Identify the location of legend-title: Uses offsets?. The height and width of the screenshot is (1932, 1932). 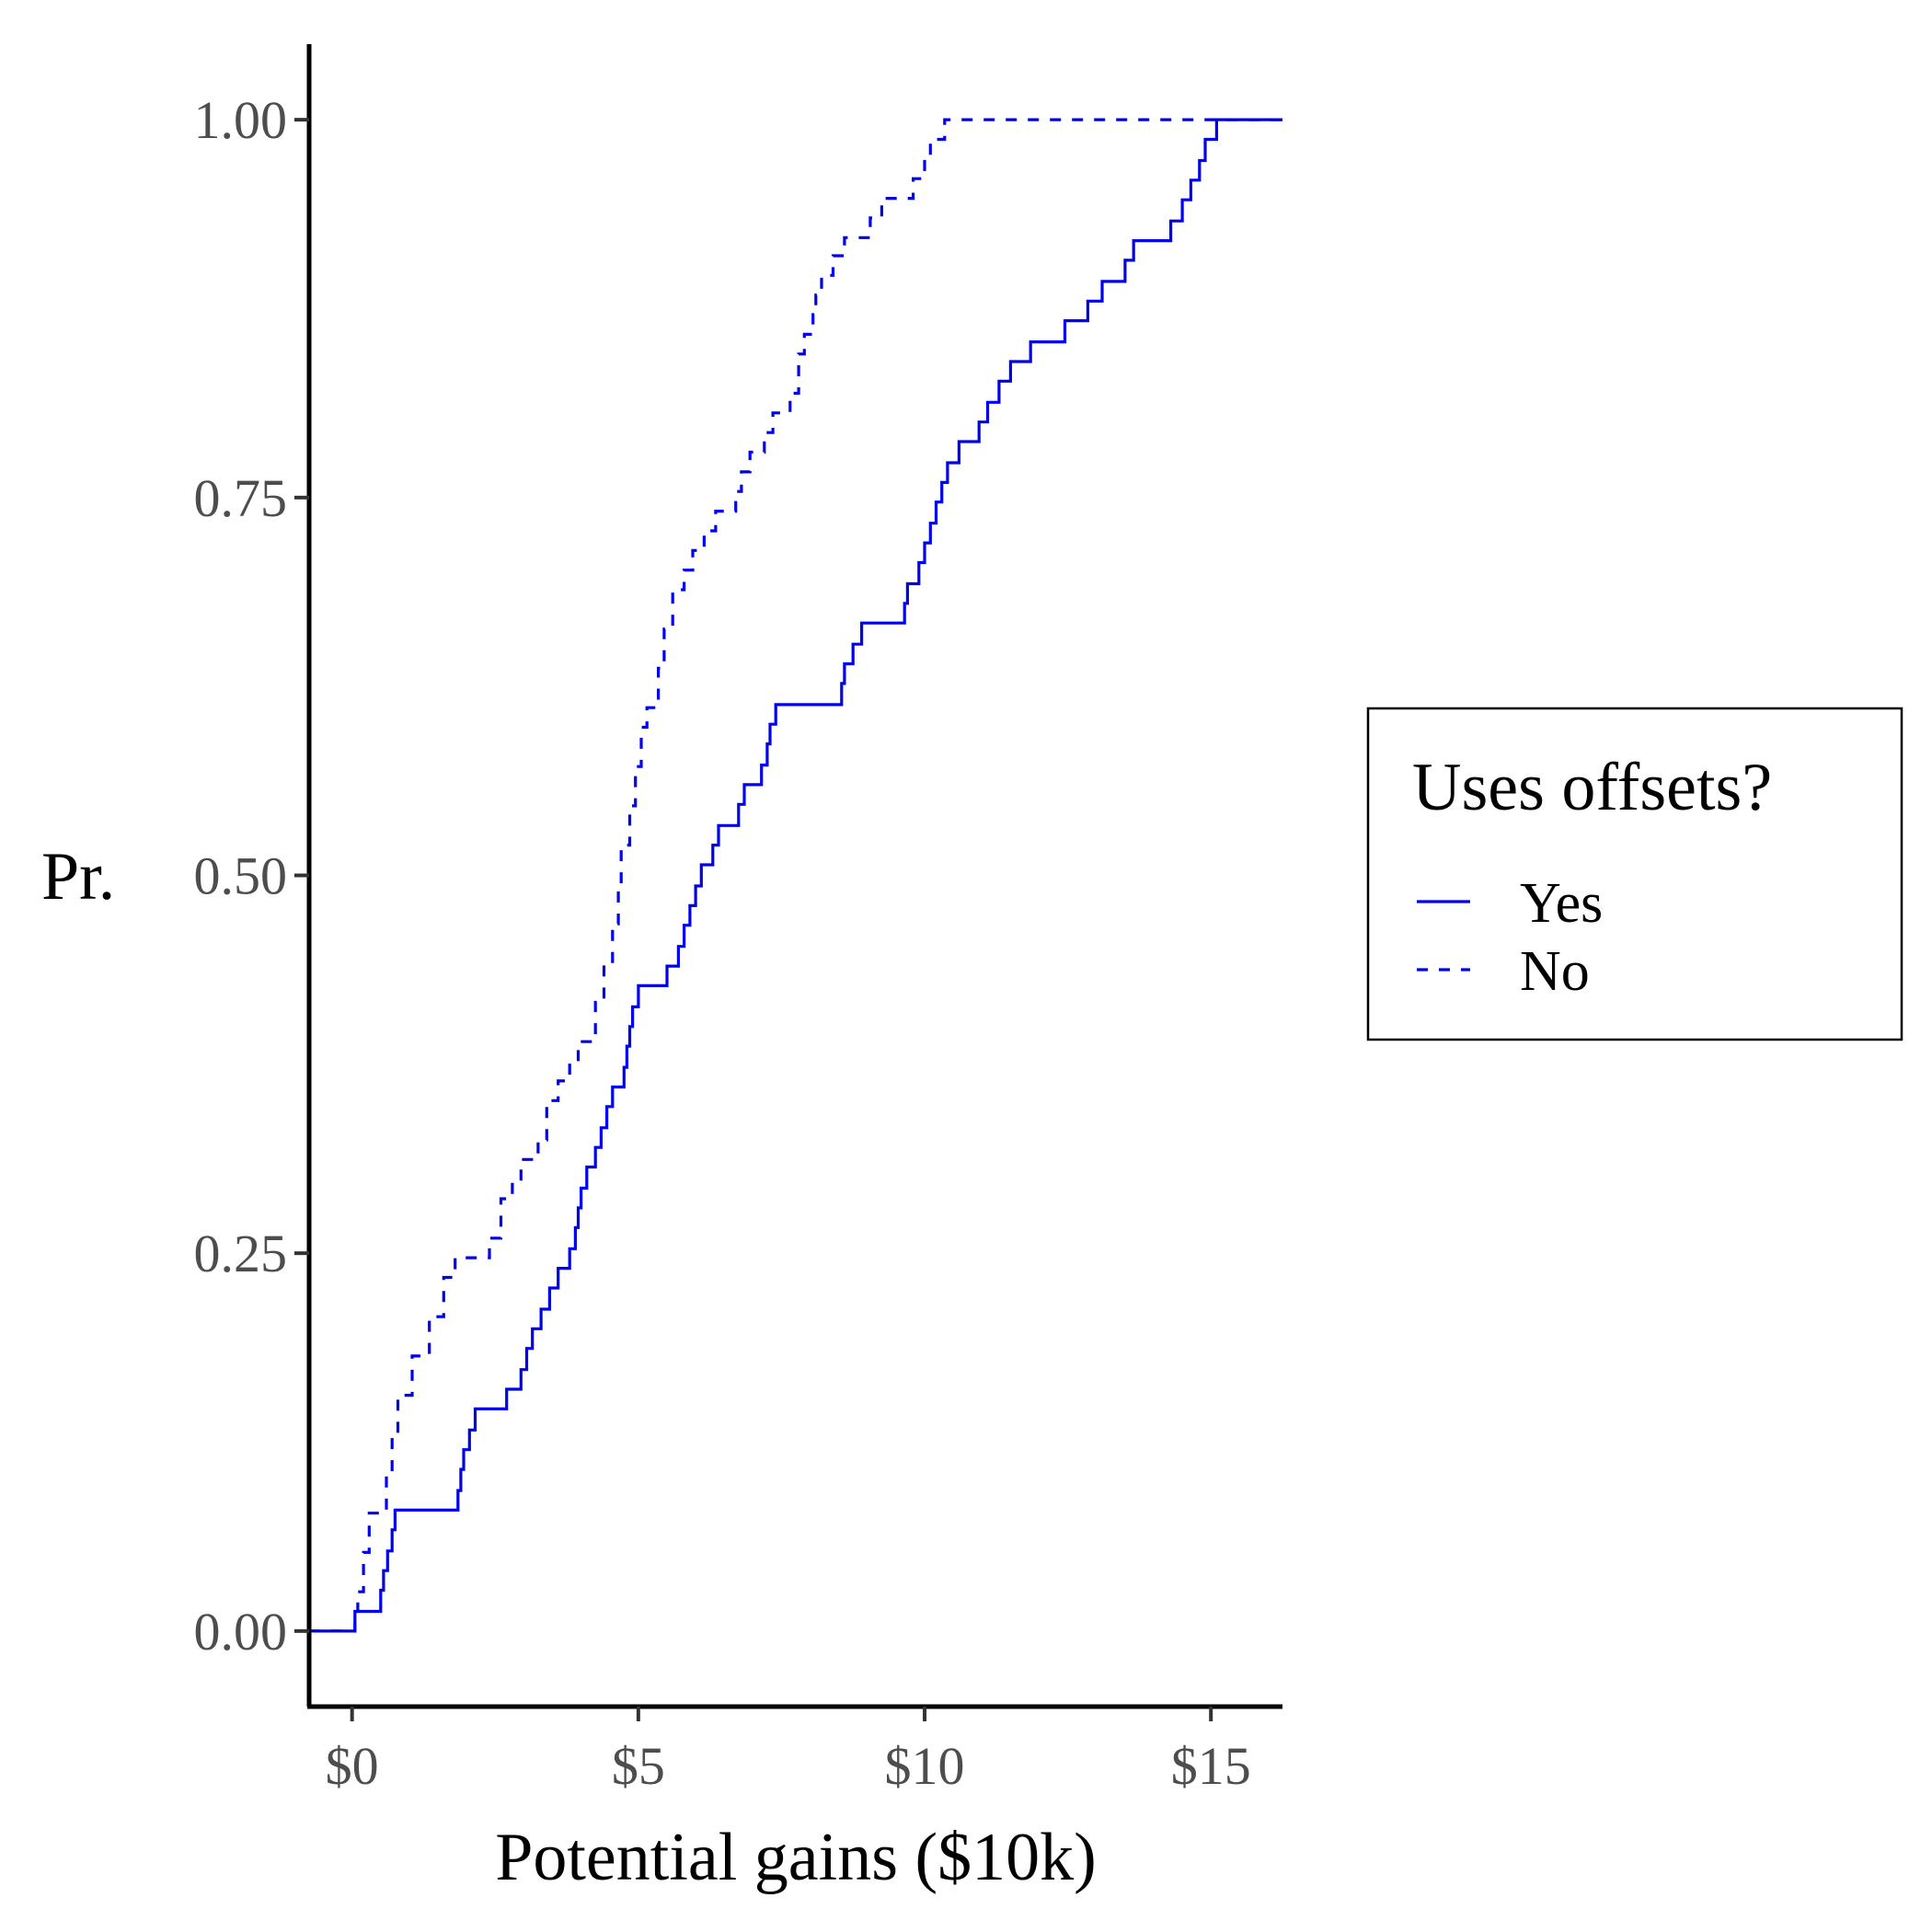
(1592, 787).